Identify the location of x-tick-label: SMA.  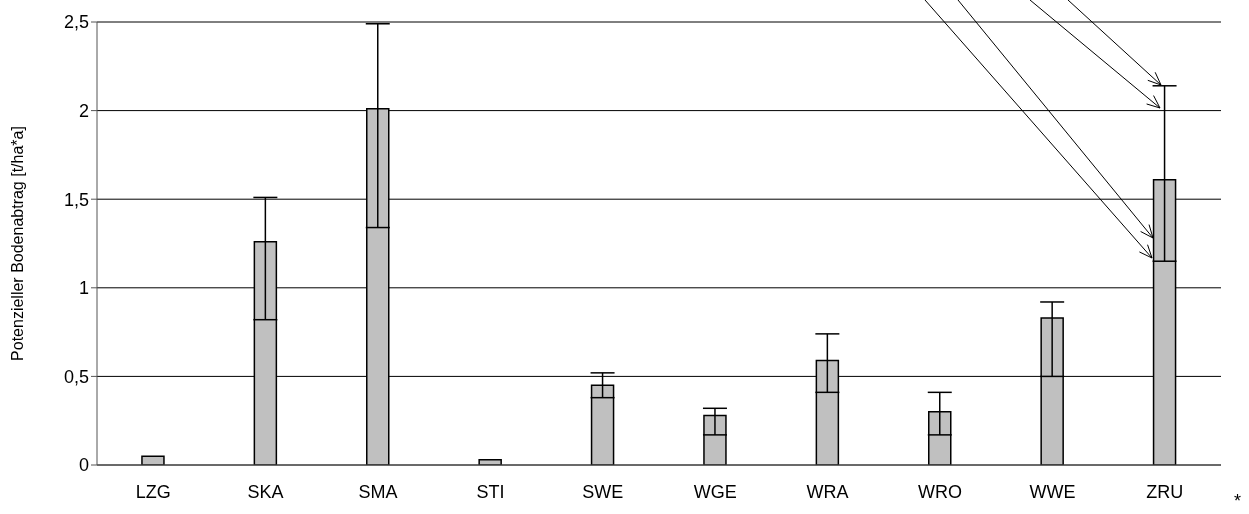
(378, 491).